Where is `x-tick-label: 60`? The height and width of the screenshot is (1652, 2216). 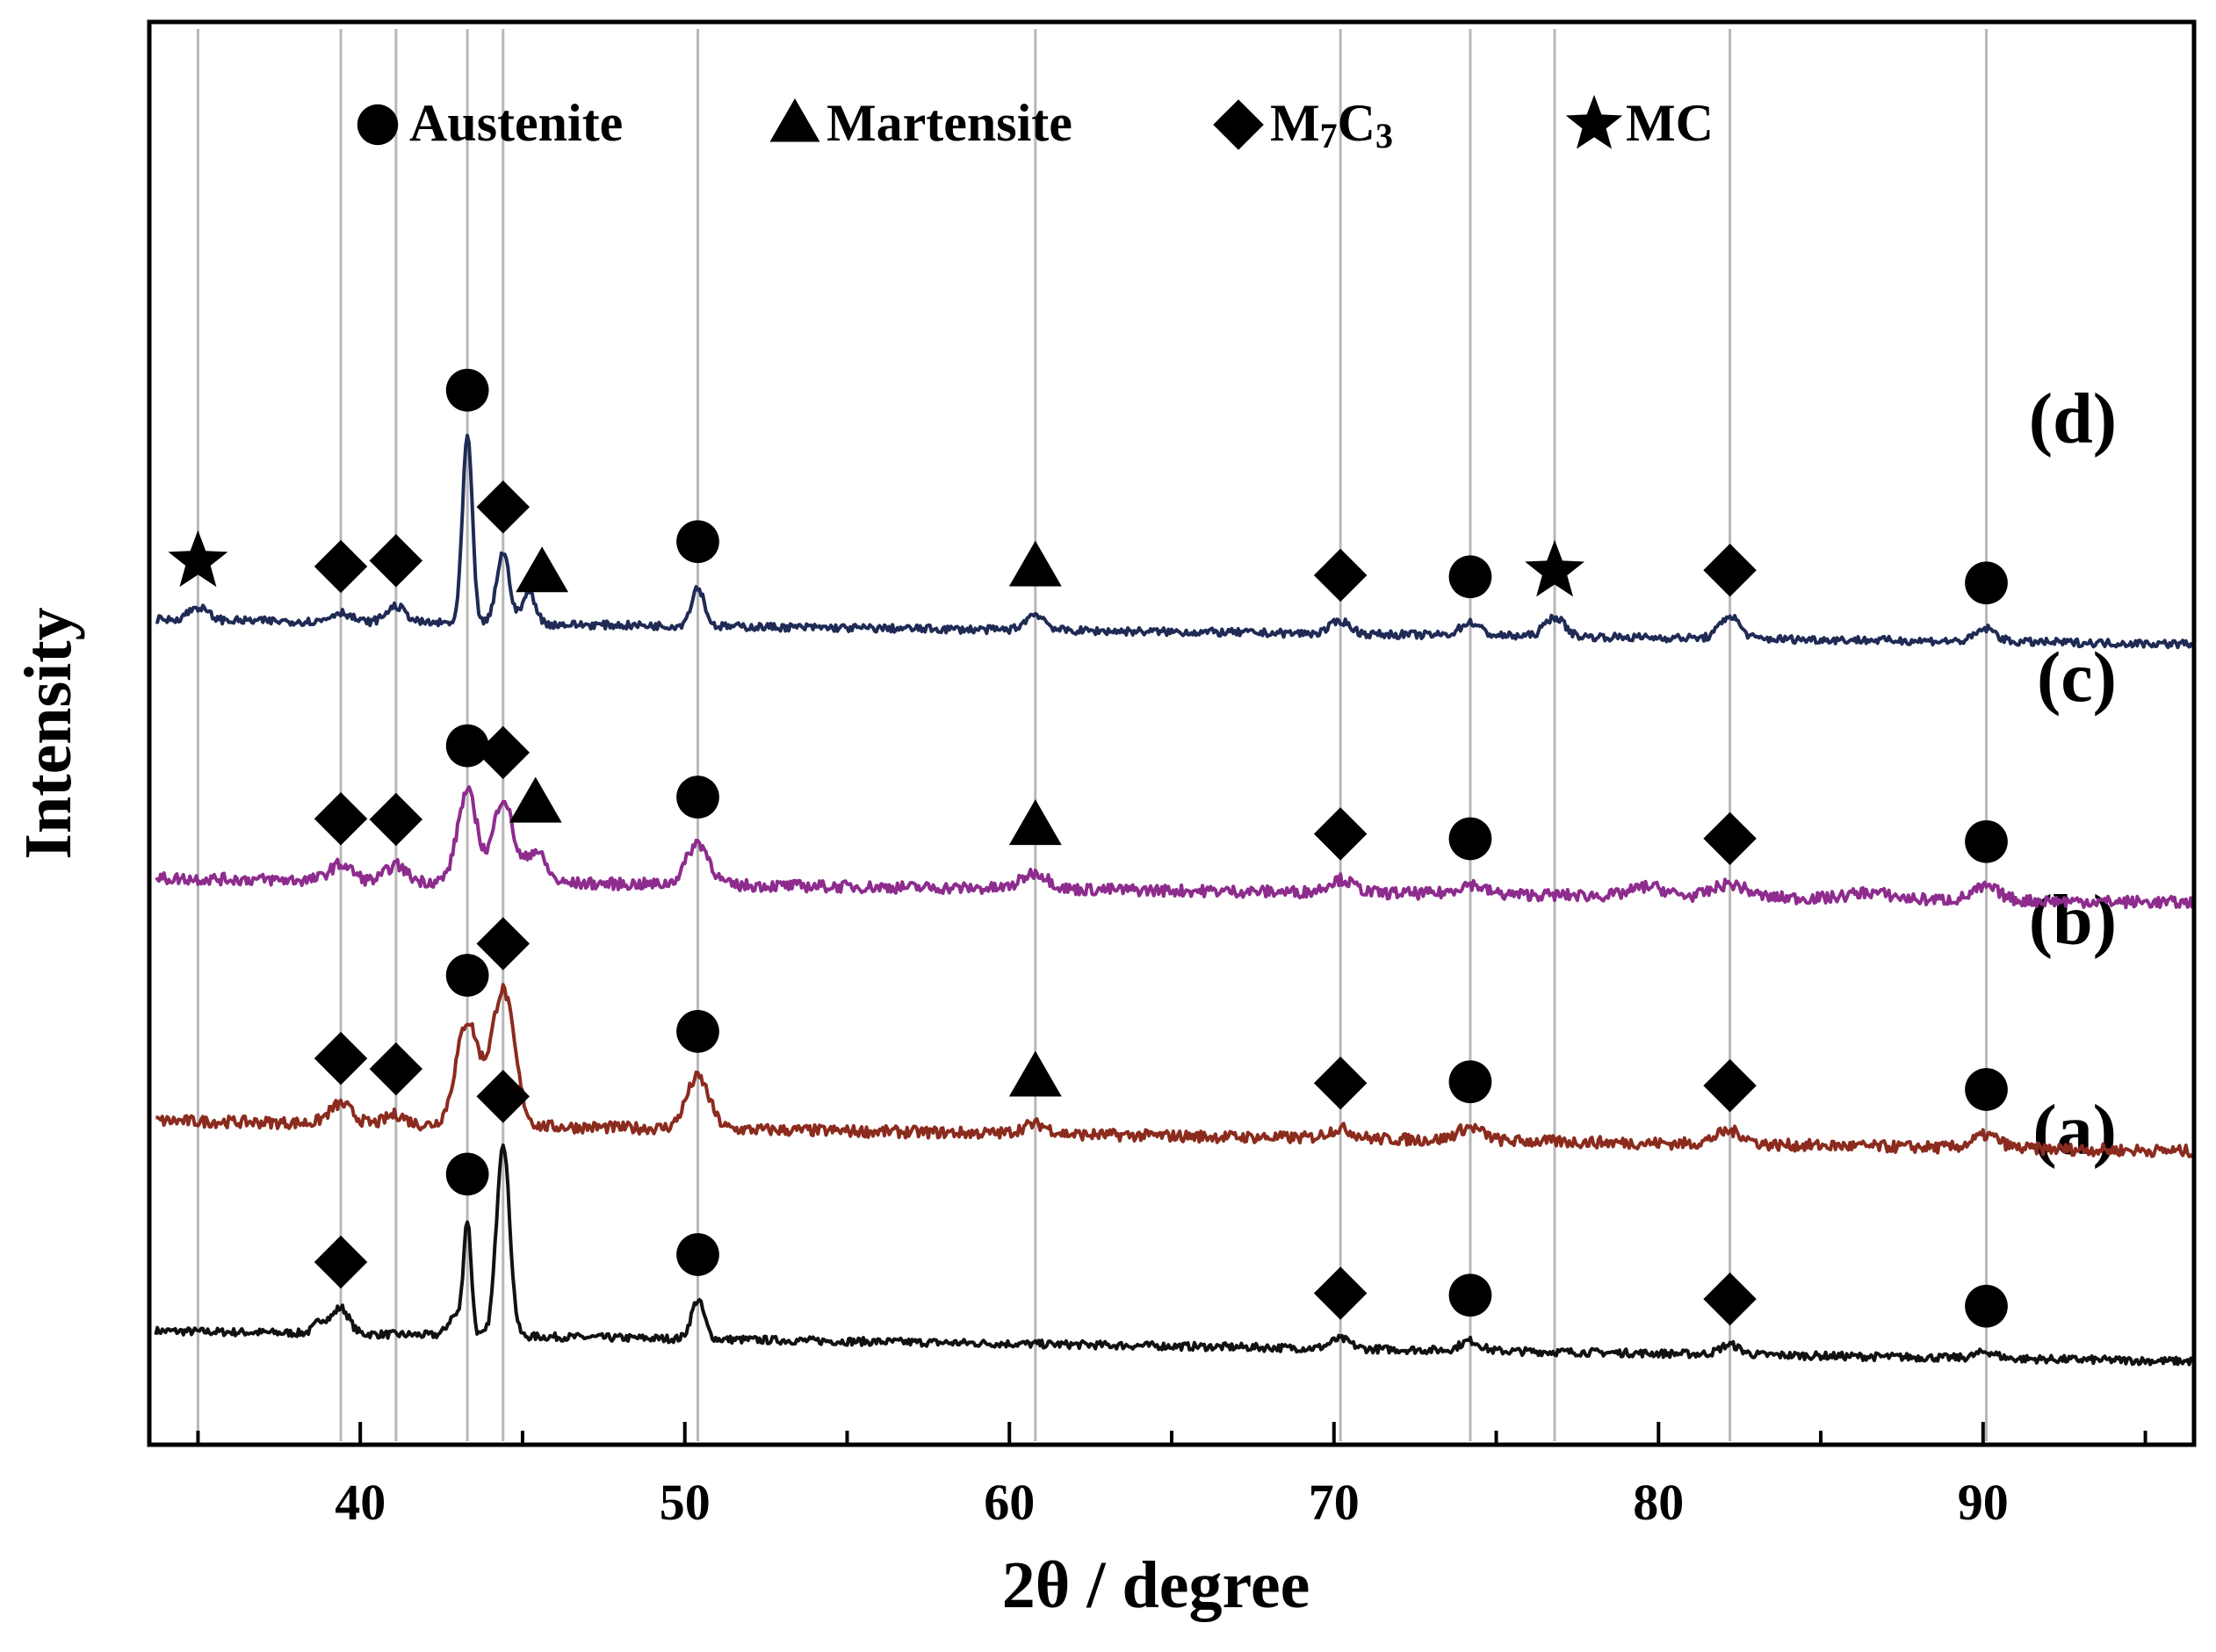
x-tick-label: 60 is located at coordinates (1009, 1502).